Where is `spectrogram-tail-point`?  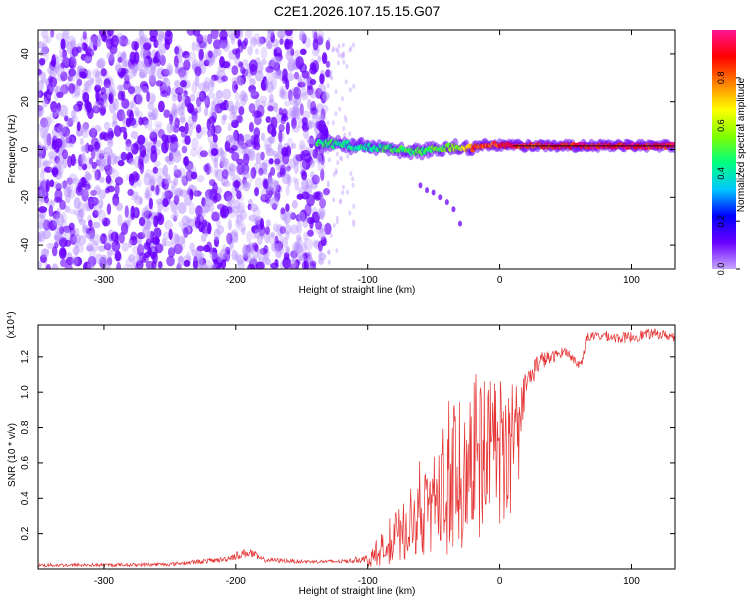
spectrogram-tail-point is located at coordinates (440, 197).